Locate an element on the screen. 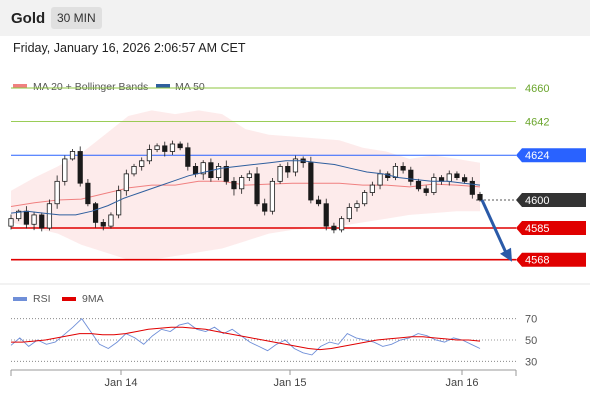  level-label-4624: 4624 is located at coordinates (537, 156).